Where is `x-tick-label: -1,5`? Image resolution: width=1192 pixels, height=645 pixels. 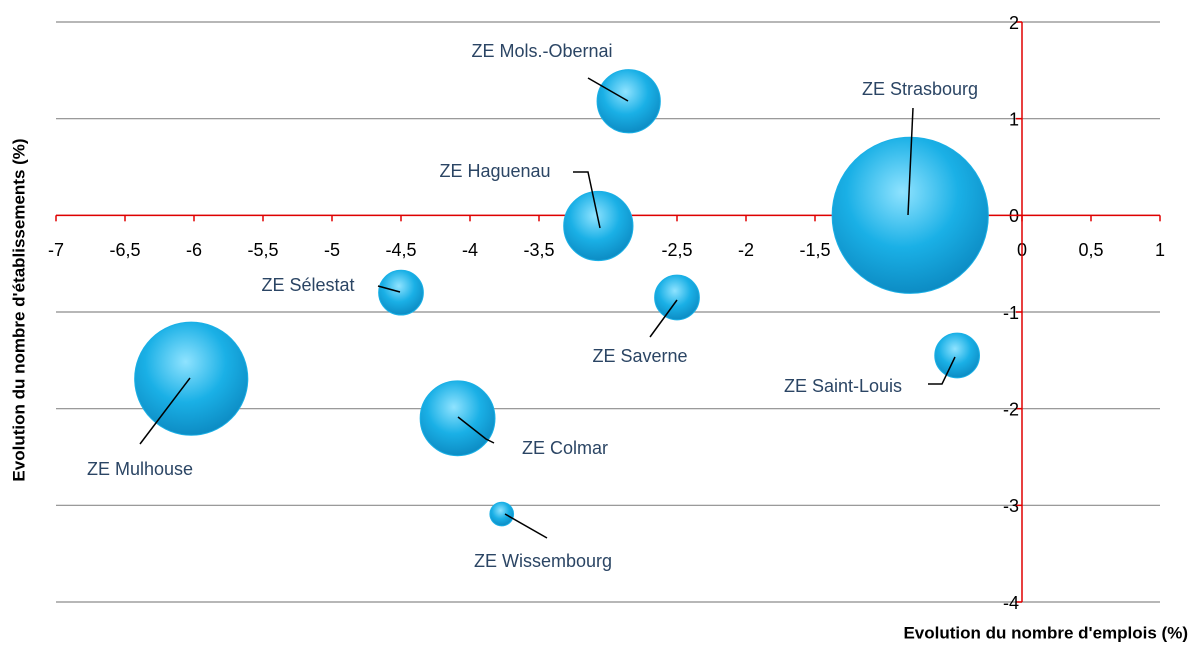 x-tick-label: -1,5 is located at coordinates (814, 250).